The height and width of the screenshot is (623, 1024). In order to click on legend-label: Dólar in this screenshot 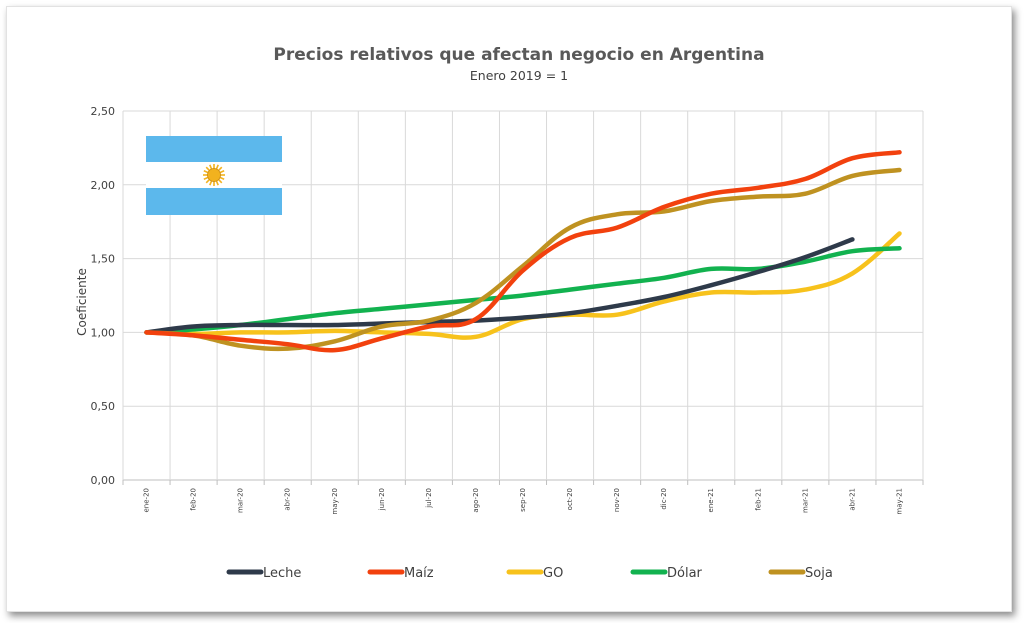, I will do `click(685, 573)`.